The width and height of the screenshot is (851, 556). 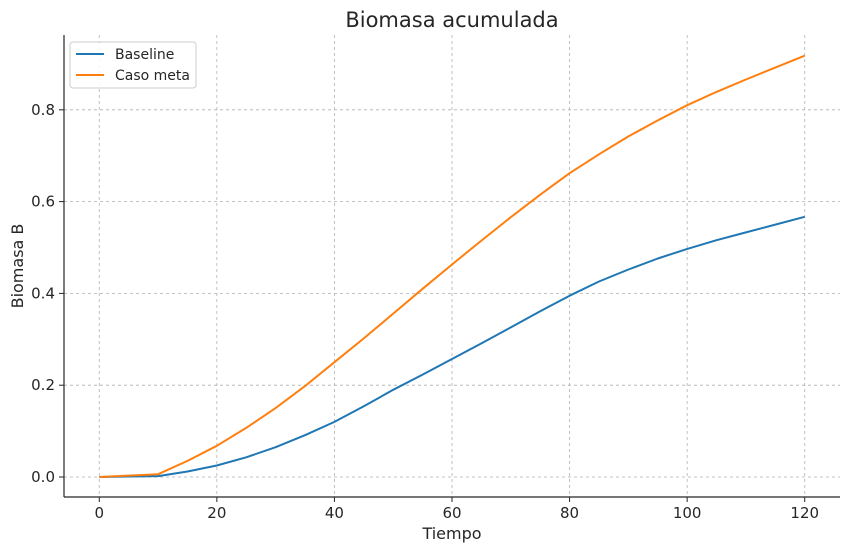 What do you see at coordinates (43, 202) in the screenshot?
I see `y-tick-label: 0.6` at bounding box center [43, 202].